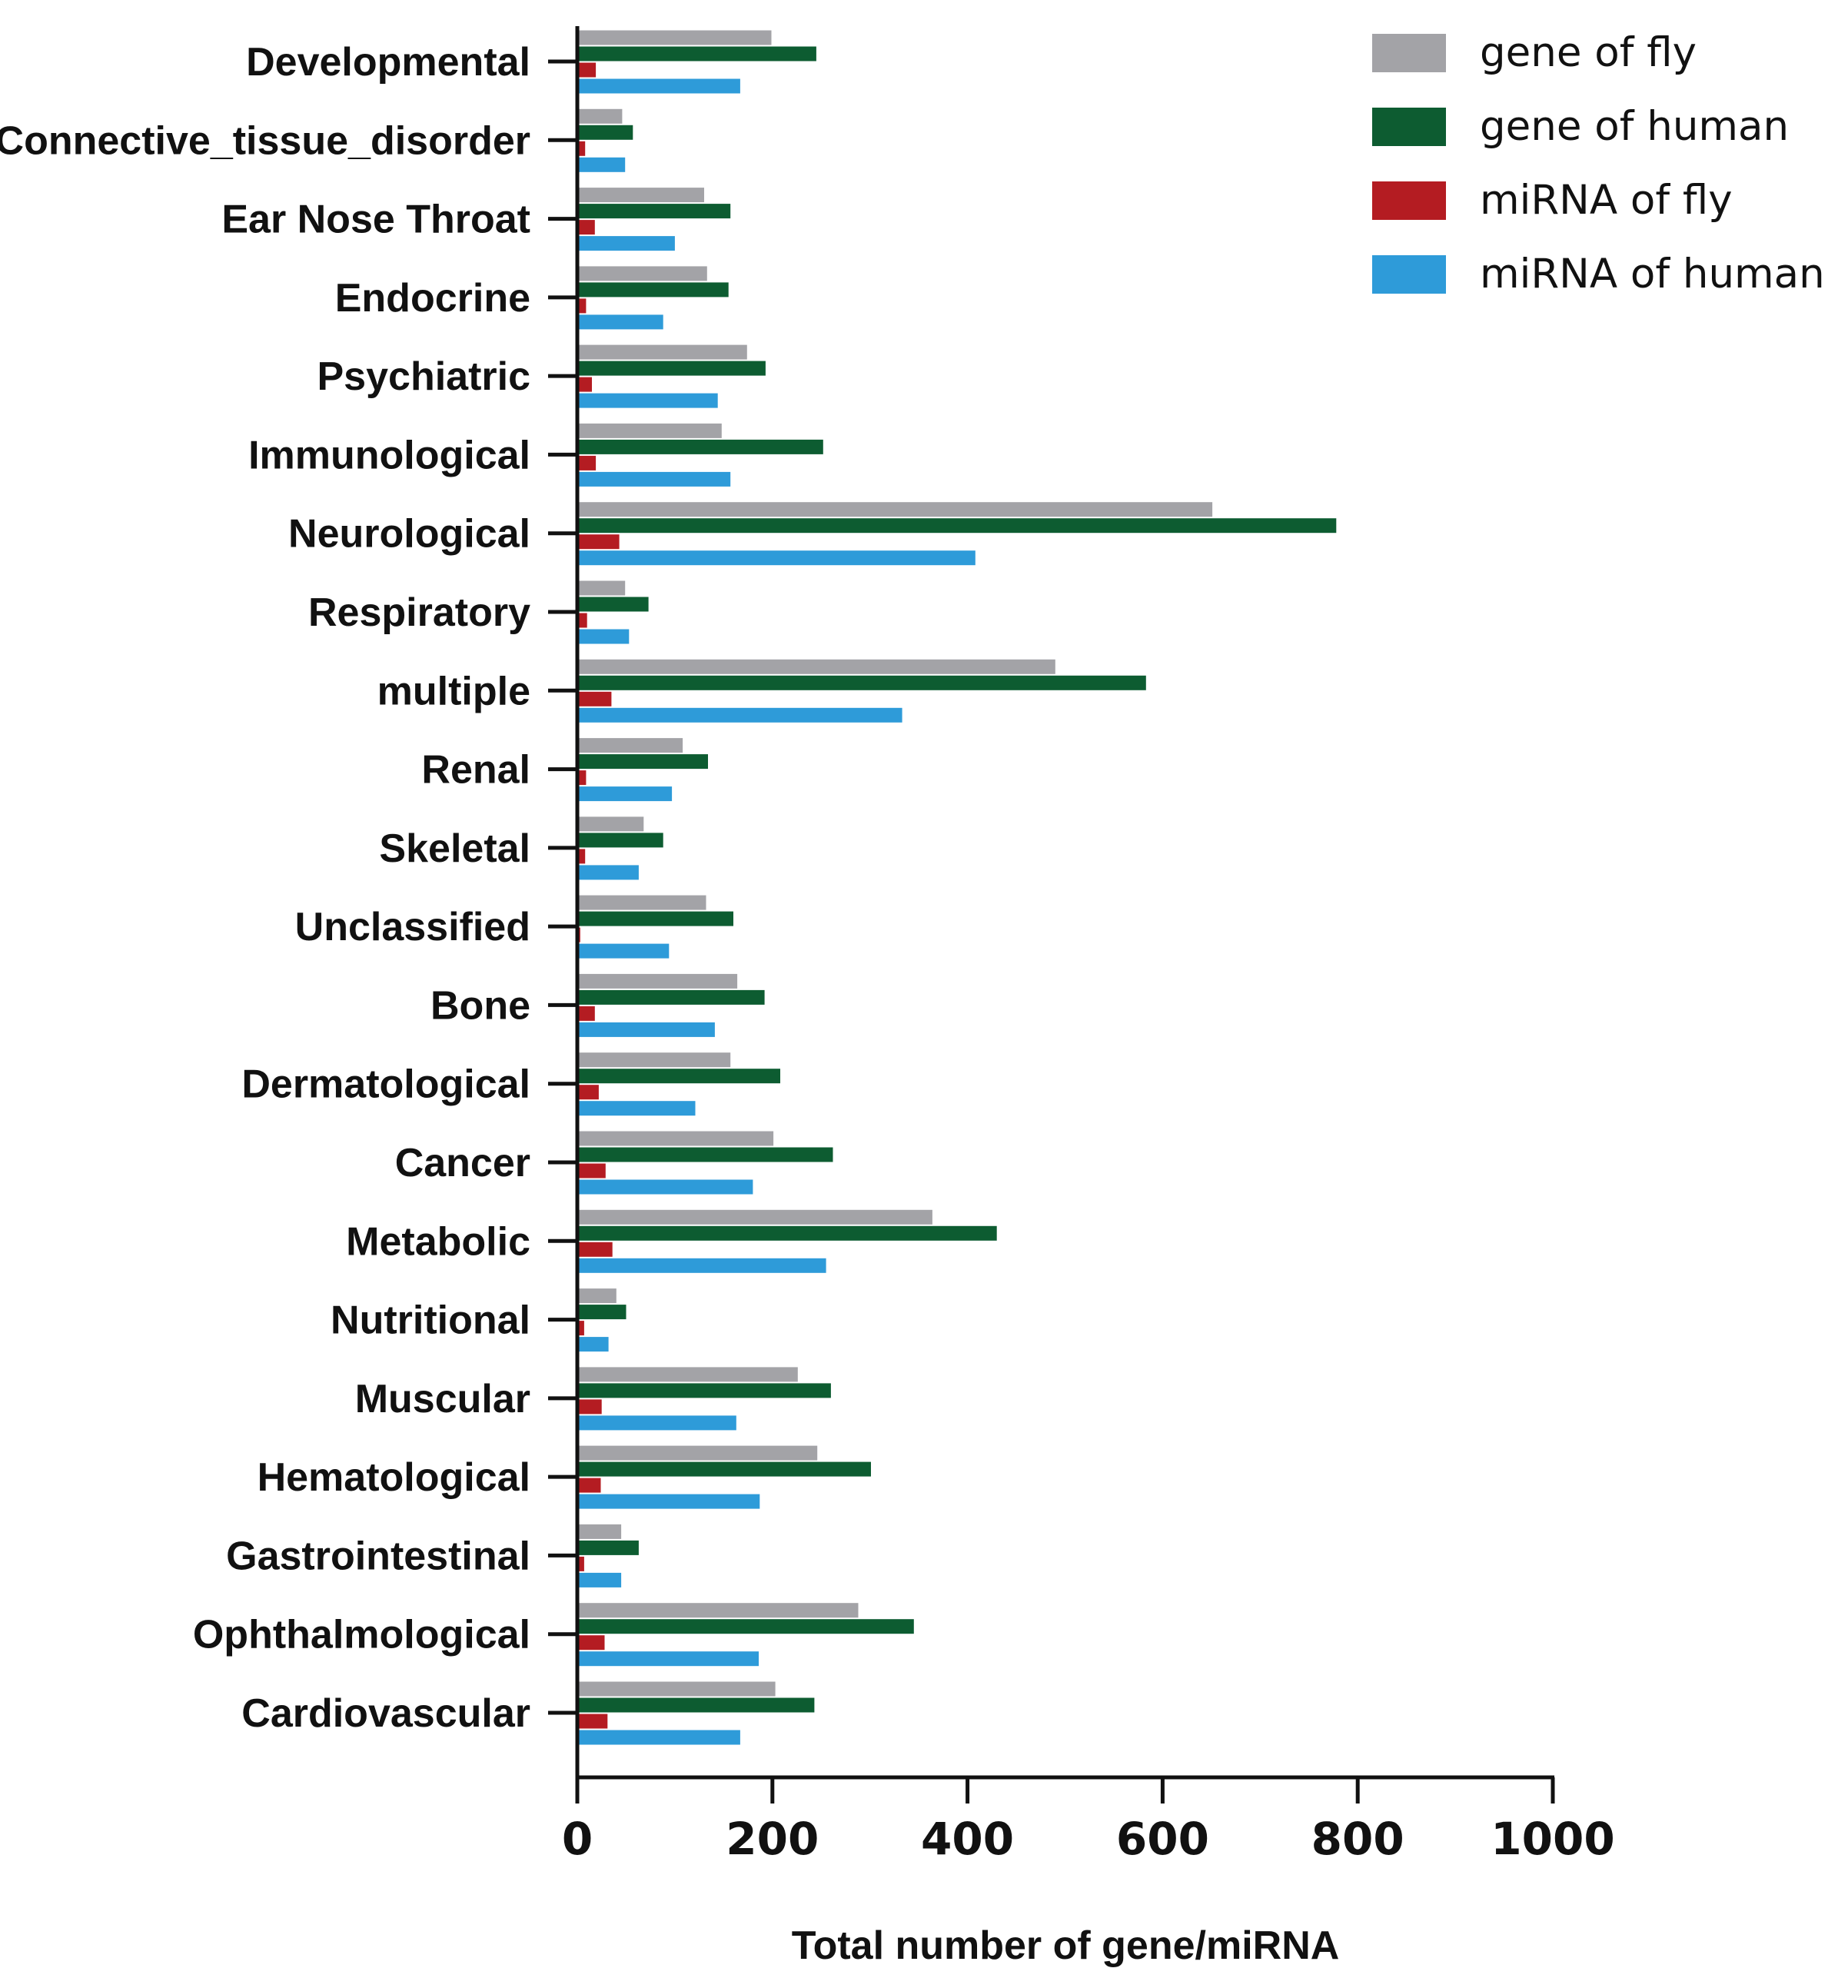 Image resolution: width=1848 pixels, height=1988 pixels. Describe the element at coordinates (608, 1547) in the screenshot. I see `bar-gastrointestinal-gene-of-human` at that location.